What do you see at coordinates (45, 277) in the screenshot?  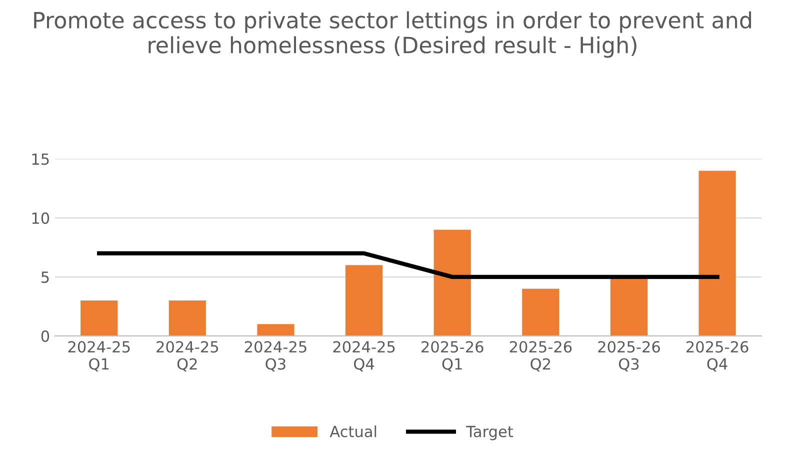 I see `y-tick-label: 5` at bounding box center [45, 277].